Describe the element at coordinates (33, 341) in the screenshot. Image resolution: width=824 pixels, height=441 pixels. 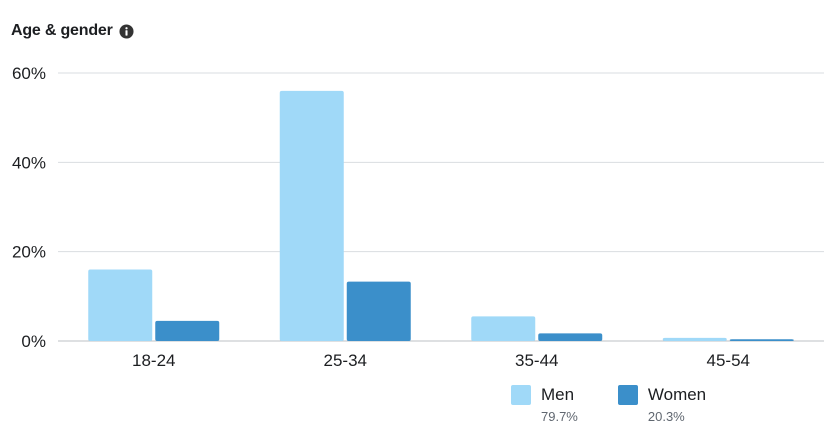
I see `y-tick-label: 0%` at that location.